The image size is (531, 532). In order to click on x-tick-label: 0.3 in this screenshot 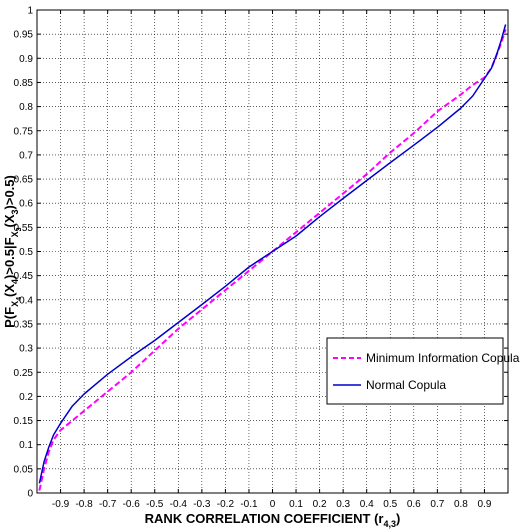, I will do `click(343, 504)`.